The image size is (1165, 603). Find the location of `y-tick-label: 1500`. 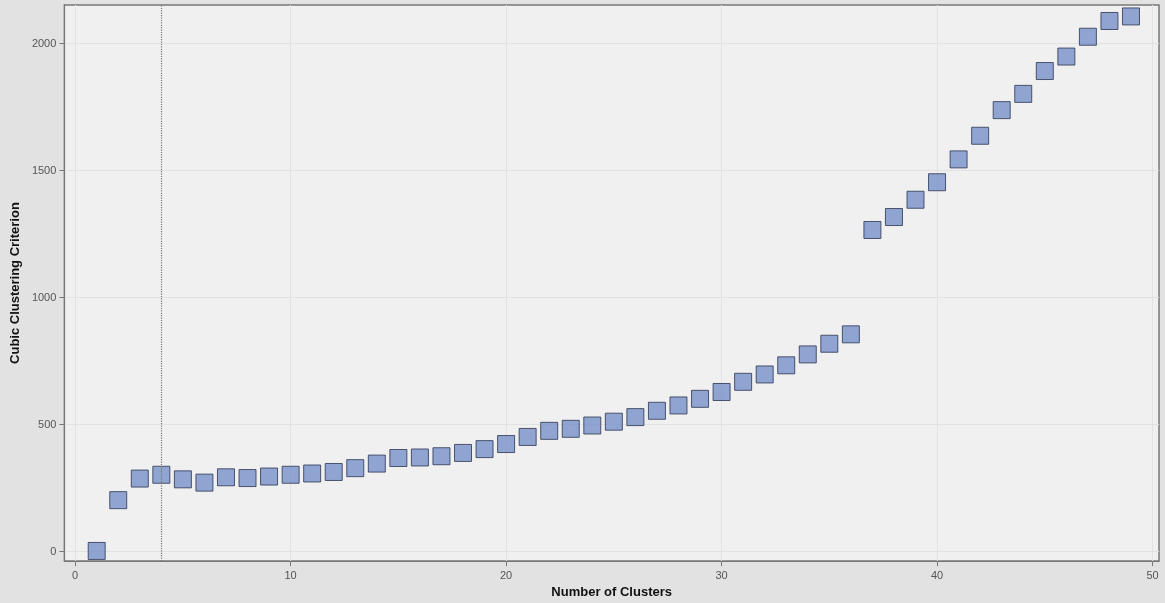

y-tick-label: 1500 is located at coordinates (44, 170).